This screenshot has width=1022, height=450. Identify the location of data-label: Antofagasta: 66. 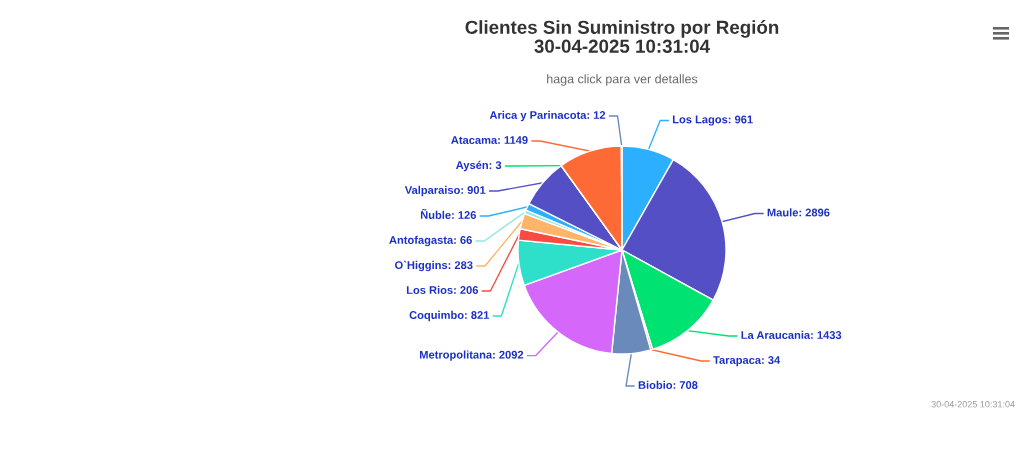
(430, 241).